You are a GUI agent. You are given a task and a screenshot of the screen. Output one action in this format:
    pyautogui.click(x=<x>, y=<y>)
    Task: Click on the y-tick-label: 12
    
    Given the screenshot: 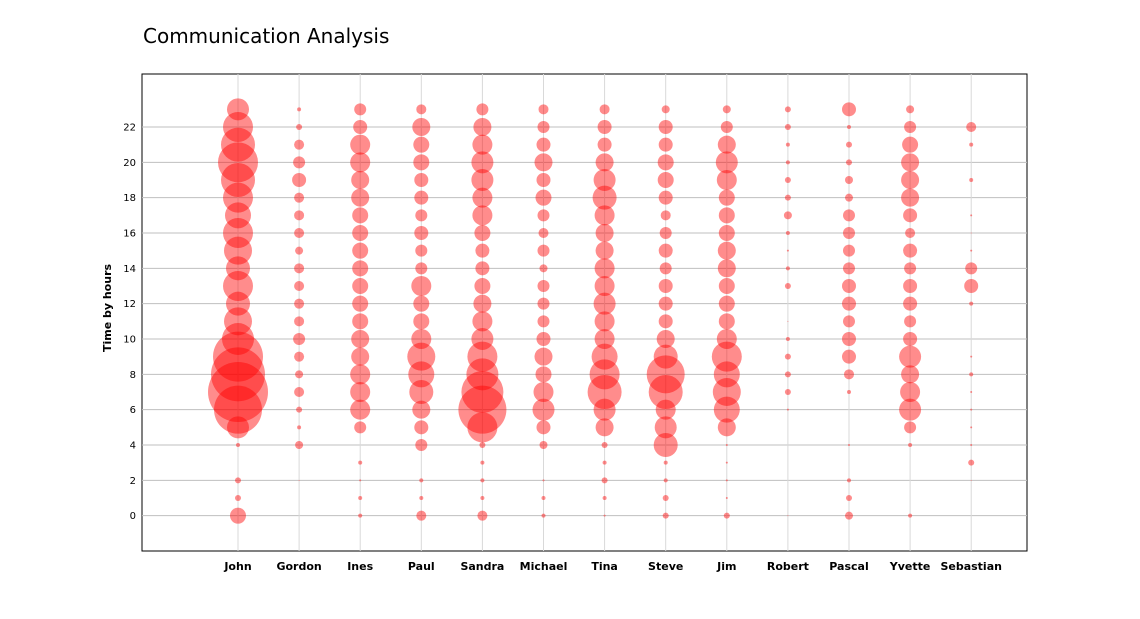 What is the action you would take?
    pyautogui.click(x=129, y=304)
    